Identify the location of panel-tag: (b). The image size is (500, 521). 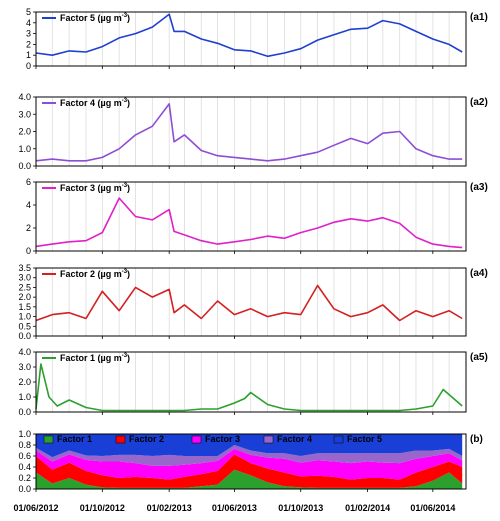
(476, 439).